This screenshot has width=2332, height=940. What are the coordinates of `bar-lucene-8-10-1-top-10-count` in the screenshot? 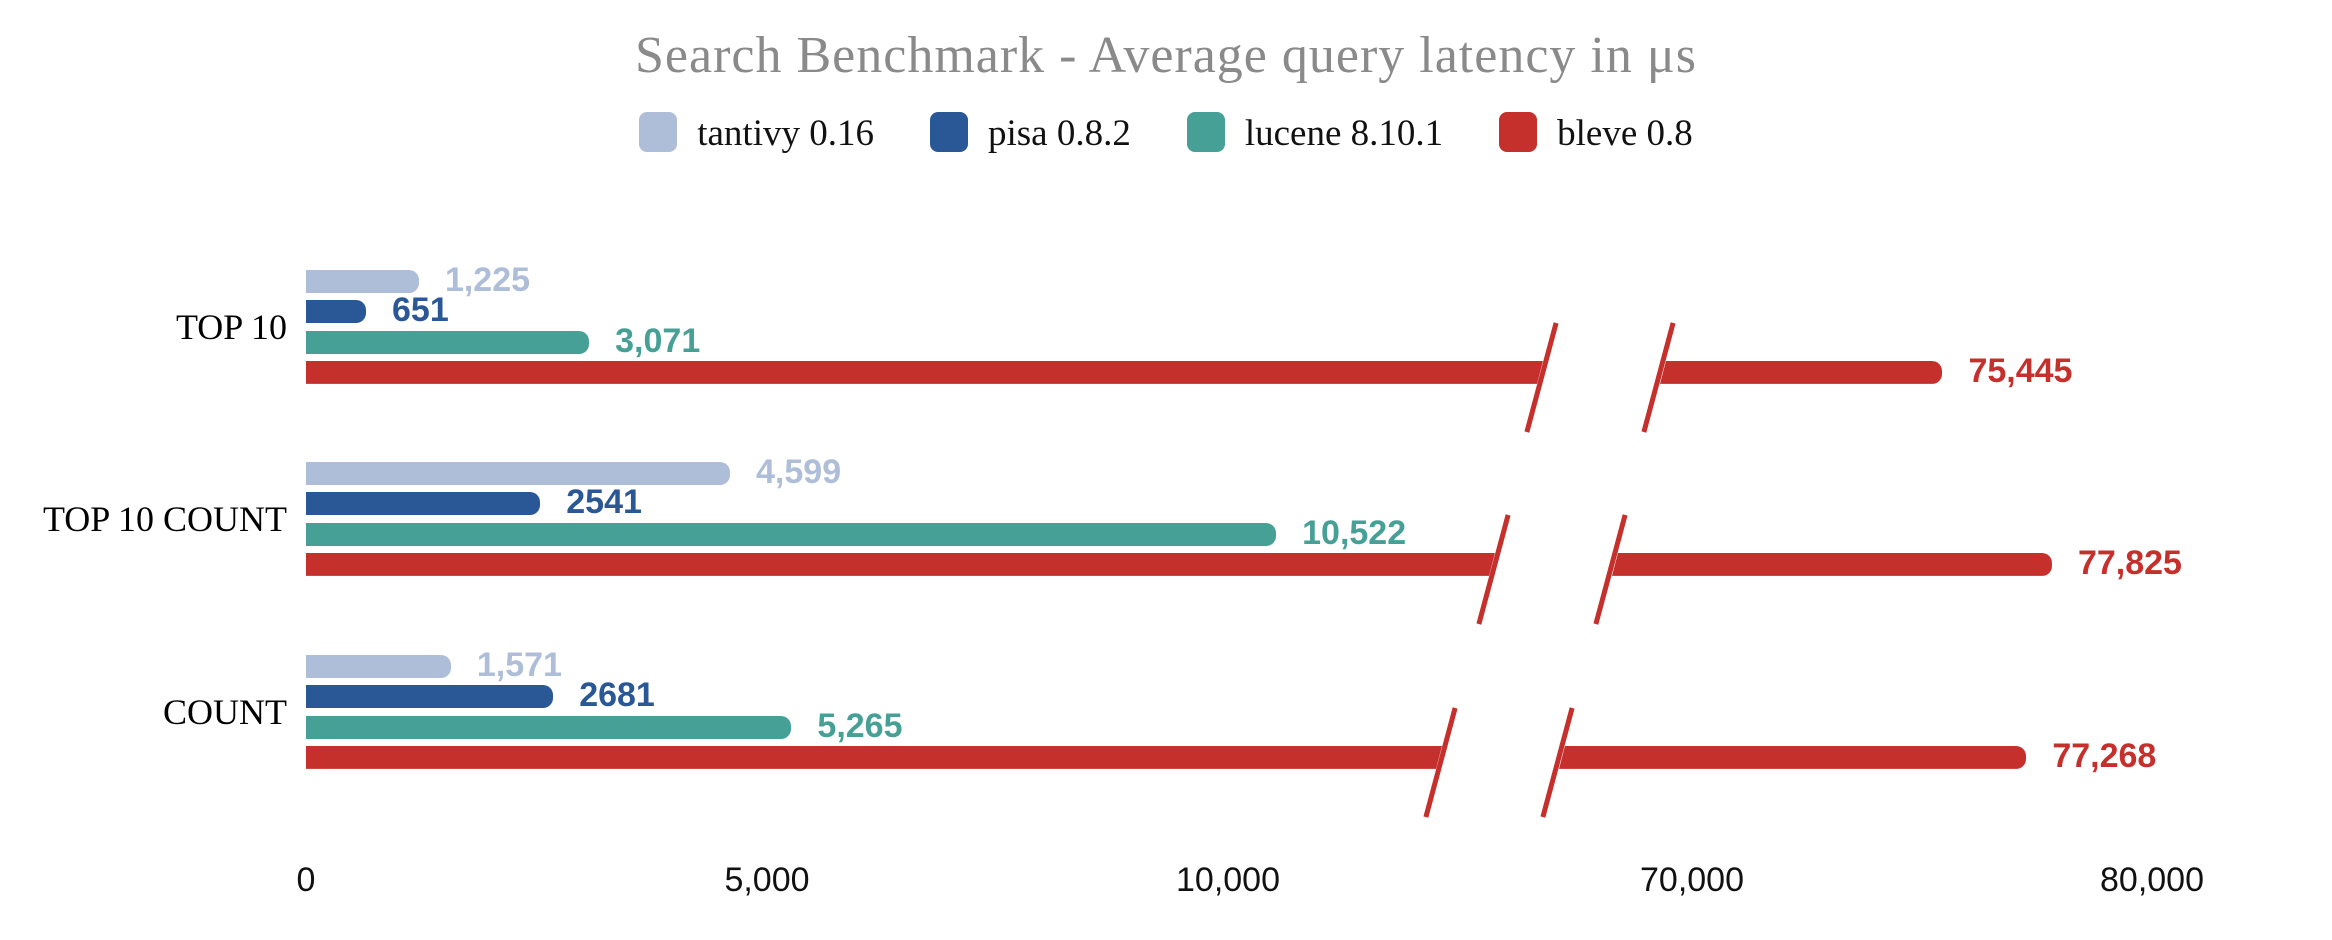 It's located at (791, 534).